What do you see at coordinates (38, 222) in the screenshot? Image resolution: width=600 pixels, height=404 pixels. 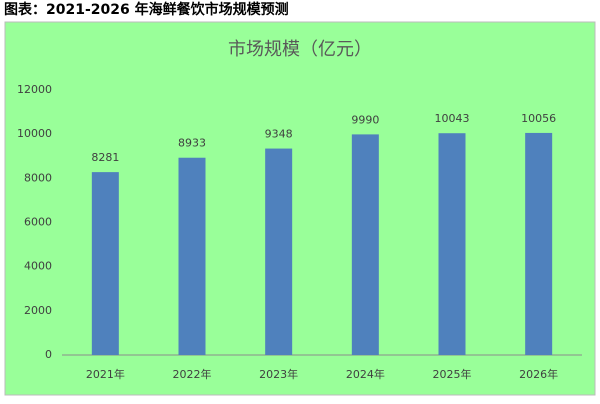 I see `y-tick-label: 6000` at bounding box center [38, 222].